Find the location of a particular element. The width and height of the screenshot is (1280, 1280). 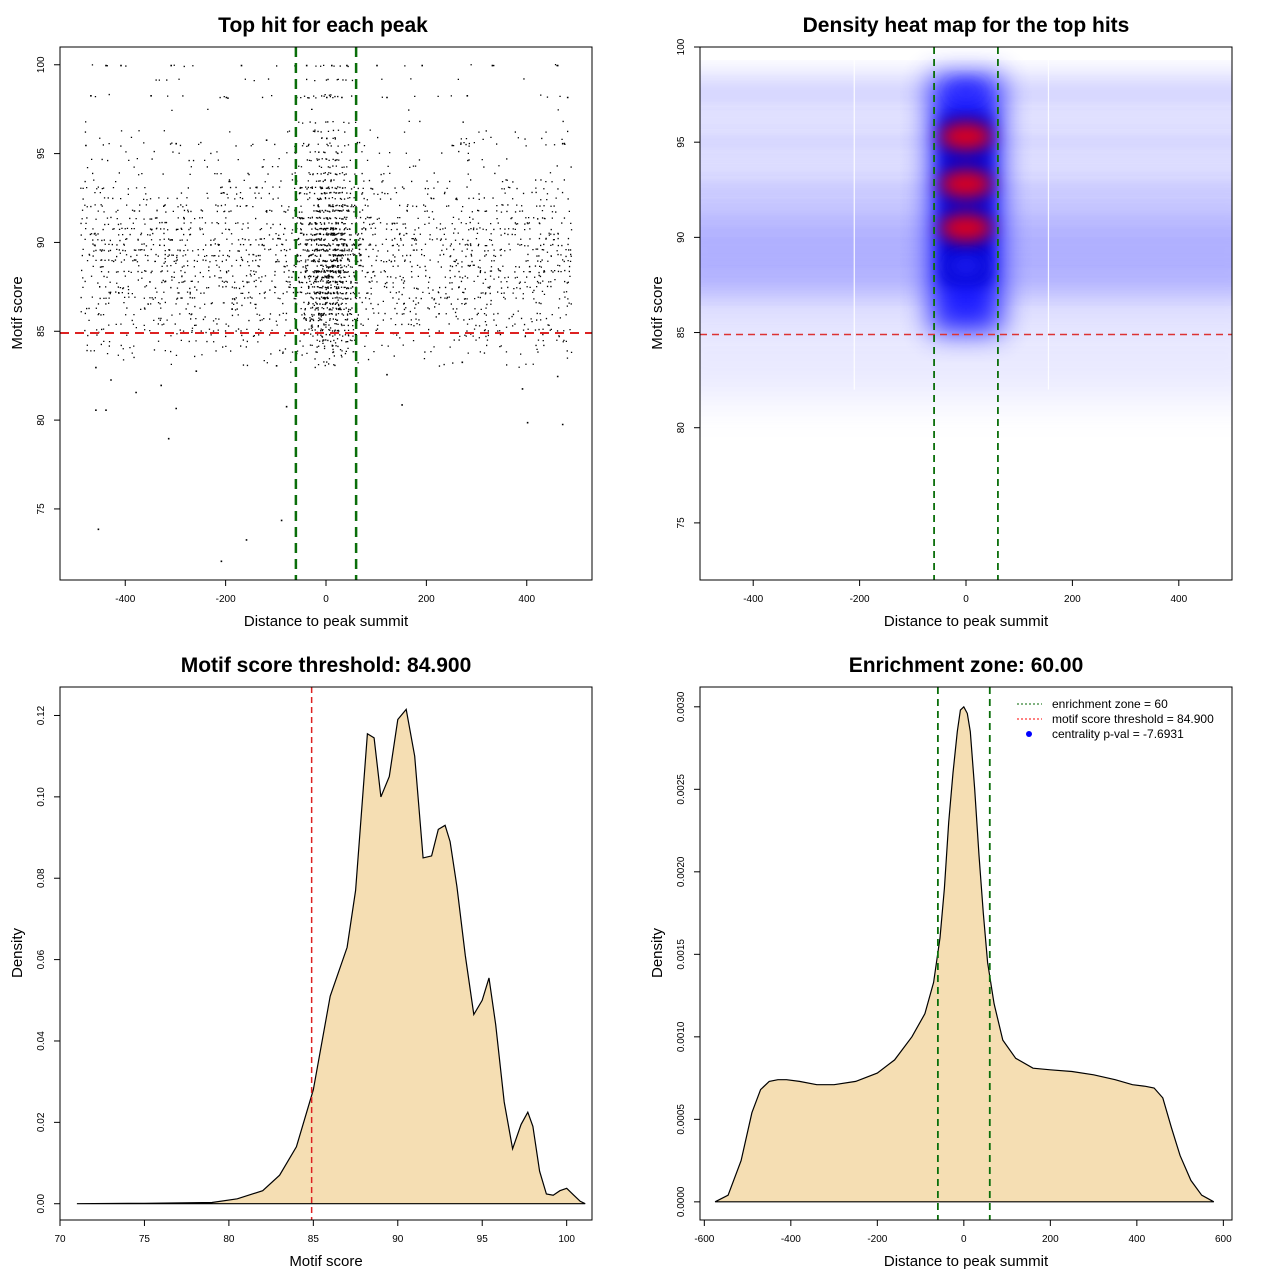

y-tick-label: 0.0020 is located at coordinates (681, 871).